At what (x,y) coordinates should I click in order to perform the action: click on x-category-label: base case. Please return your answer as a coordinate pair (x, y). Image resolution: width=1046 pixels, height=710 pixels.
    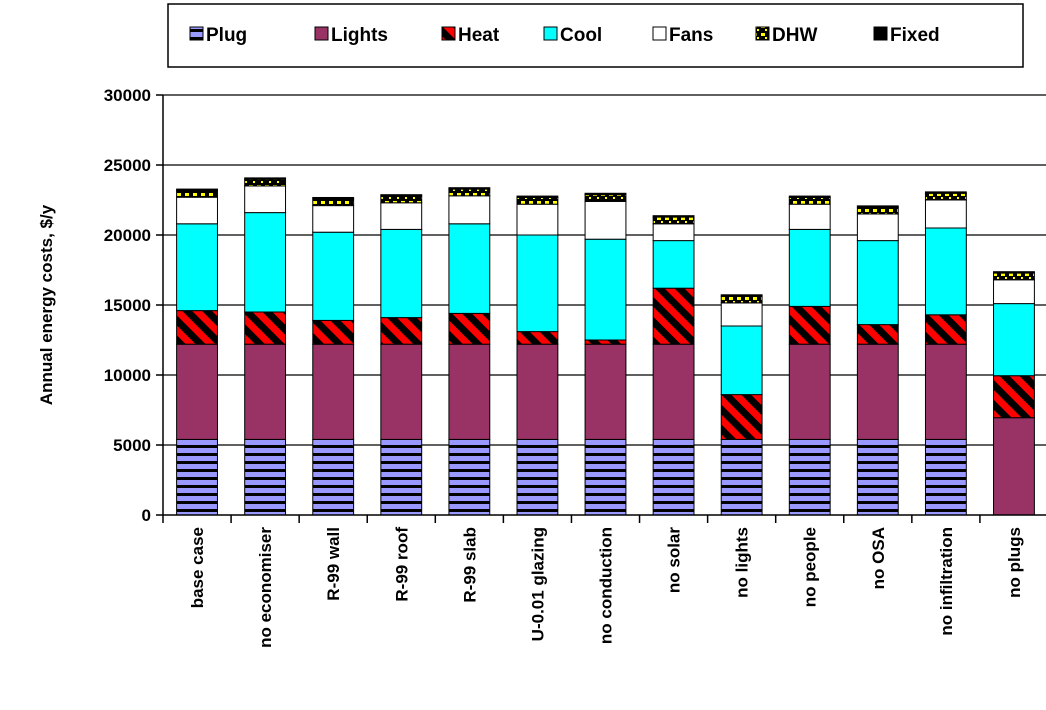
    Looking at the image, I should click on (197, 567).